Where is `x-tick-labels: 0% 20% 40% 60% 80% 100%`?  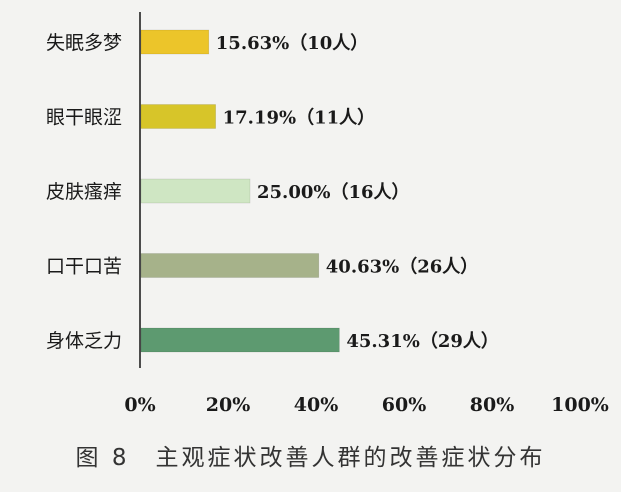 x-tick-labels: 0% 20% 40% 60% 80% 100% is located at coordinates (366, 405).